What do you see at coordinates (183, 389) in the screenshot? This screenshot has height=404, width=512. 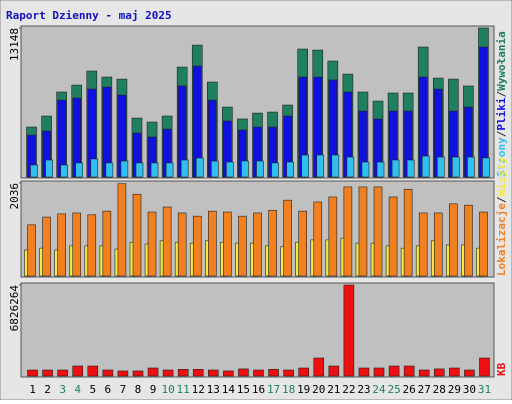 I see `x-tick-label: 11` at bounding box center [183, 389].